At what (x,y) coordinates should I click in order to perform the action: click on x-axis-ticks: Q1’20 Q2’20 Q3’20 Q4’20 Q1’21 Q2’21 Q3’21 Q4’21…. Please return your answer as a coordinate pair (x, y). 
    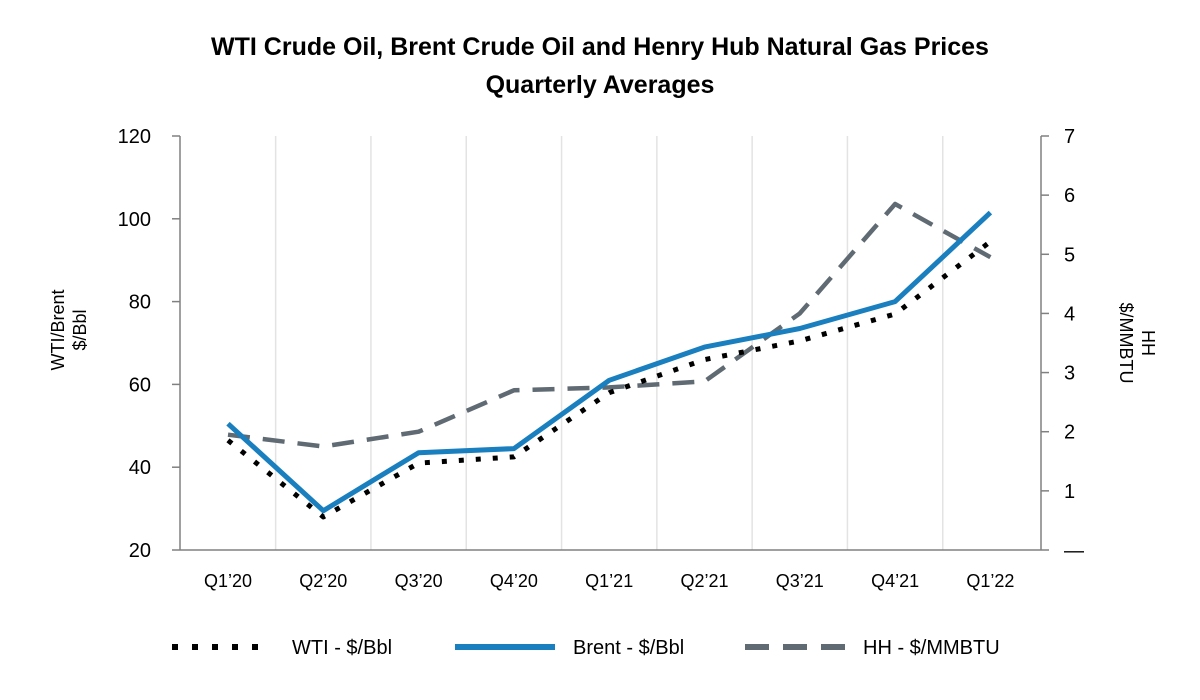
    Looking at the image, I should click on (609, 581).